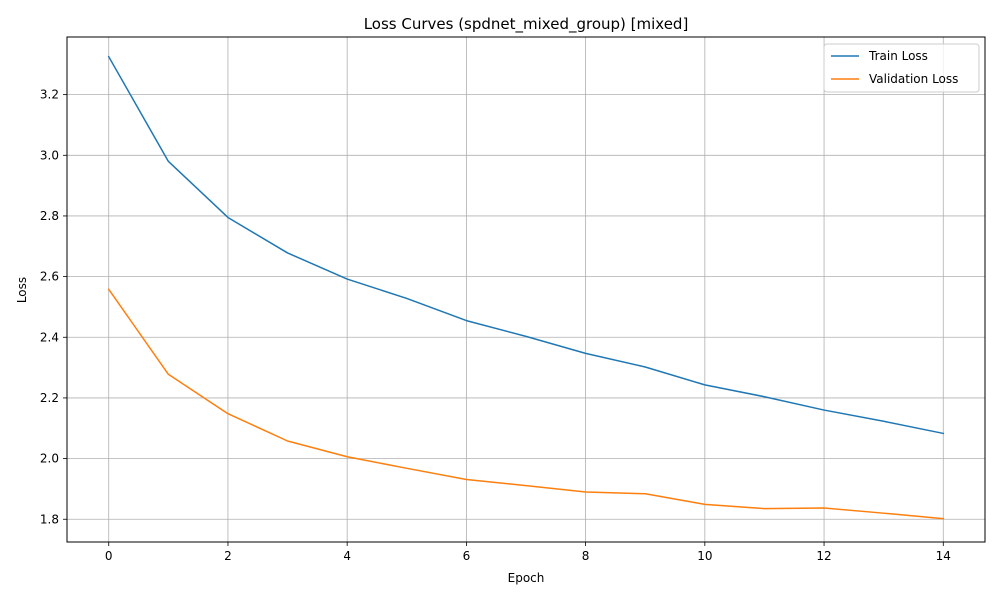 The height and width of the screenshot is (600, 1000). I want to click on y-tick-label: 2.0, so click(49, 459).